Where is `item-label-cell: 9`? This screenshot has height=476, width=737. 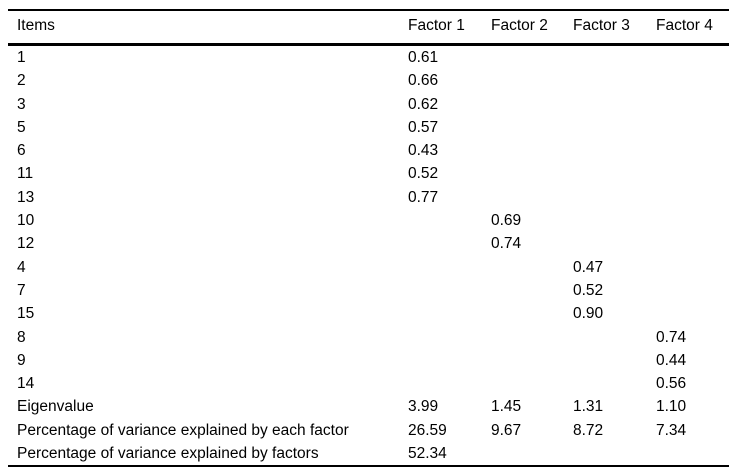
item-label-cell: 9 is located at coordinates (21, 360).